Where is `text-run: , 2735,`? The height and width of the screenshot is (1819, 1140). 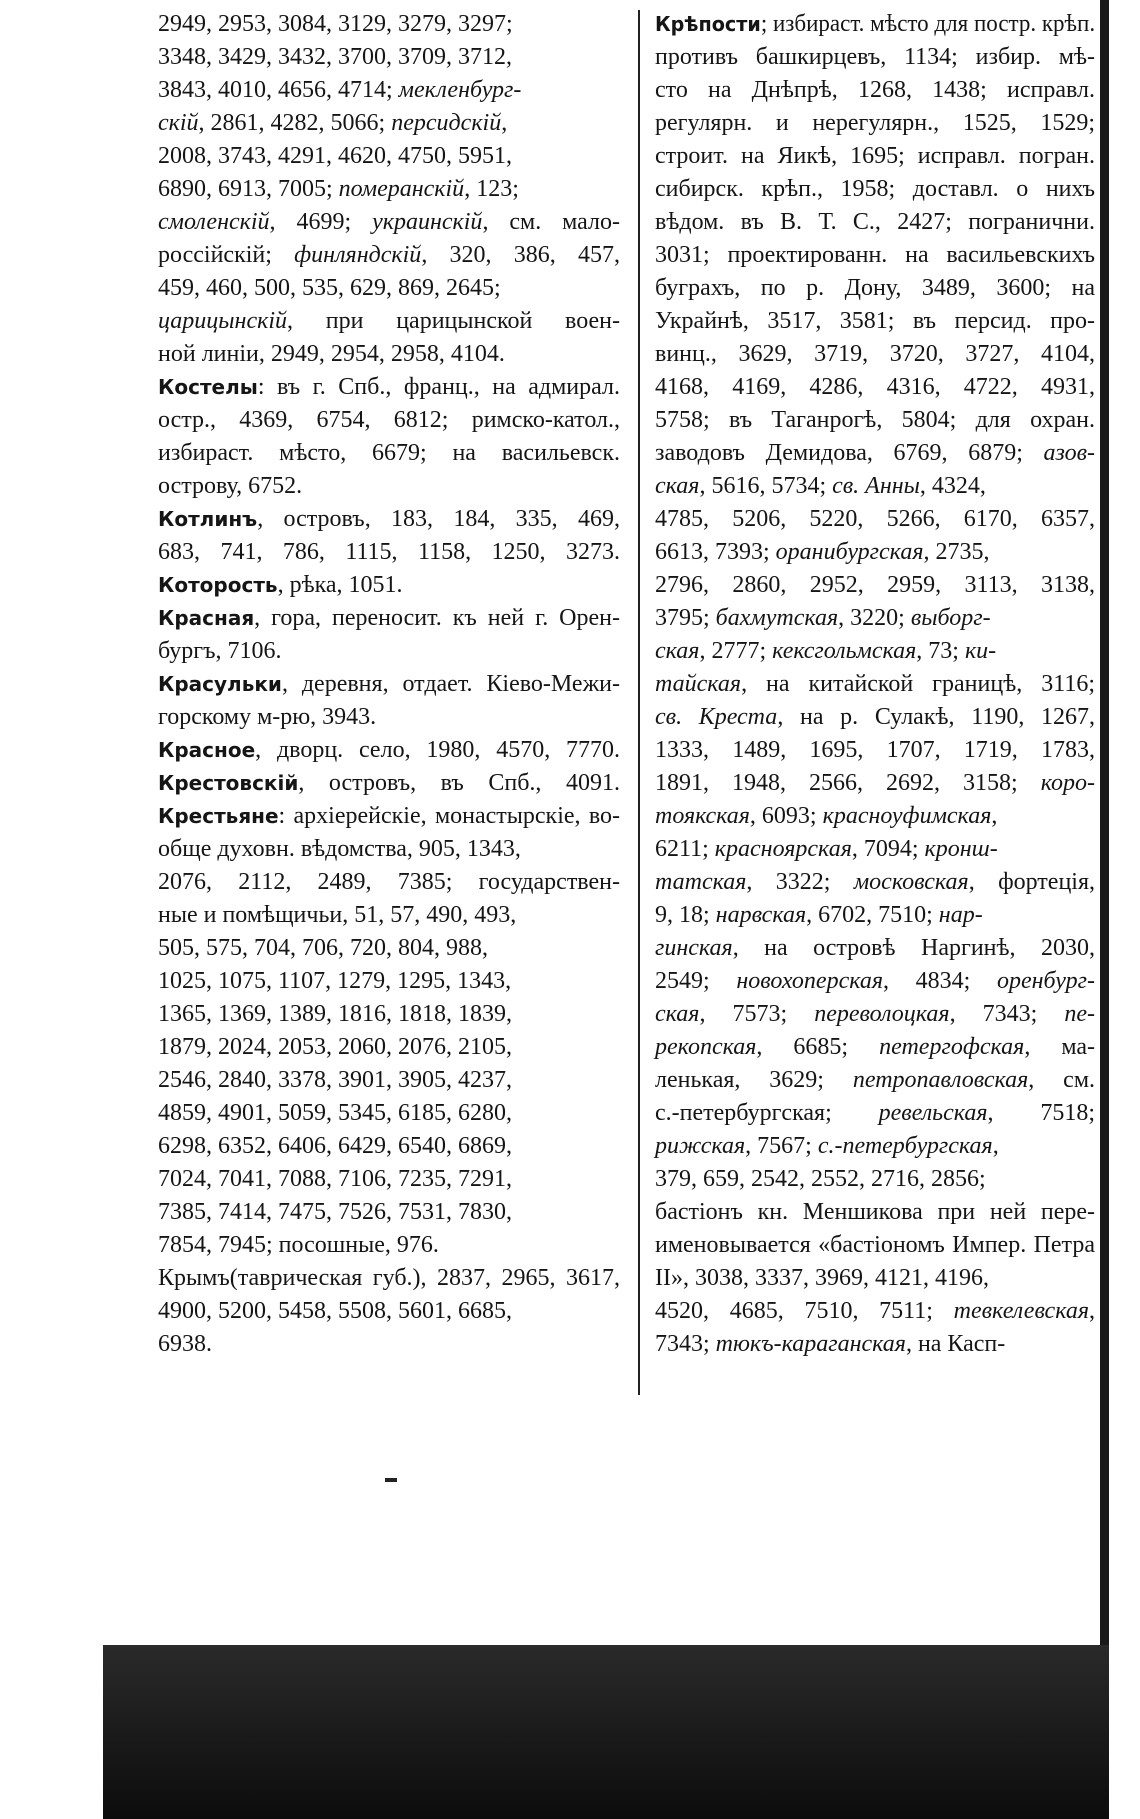 text-run: , 2735, is located at coordinates (956, 552).